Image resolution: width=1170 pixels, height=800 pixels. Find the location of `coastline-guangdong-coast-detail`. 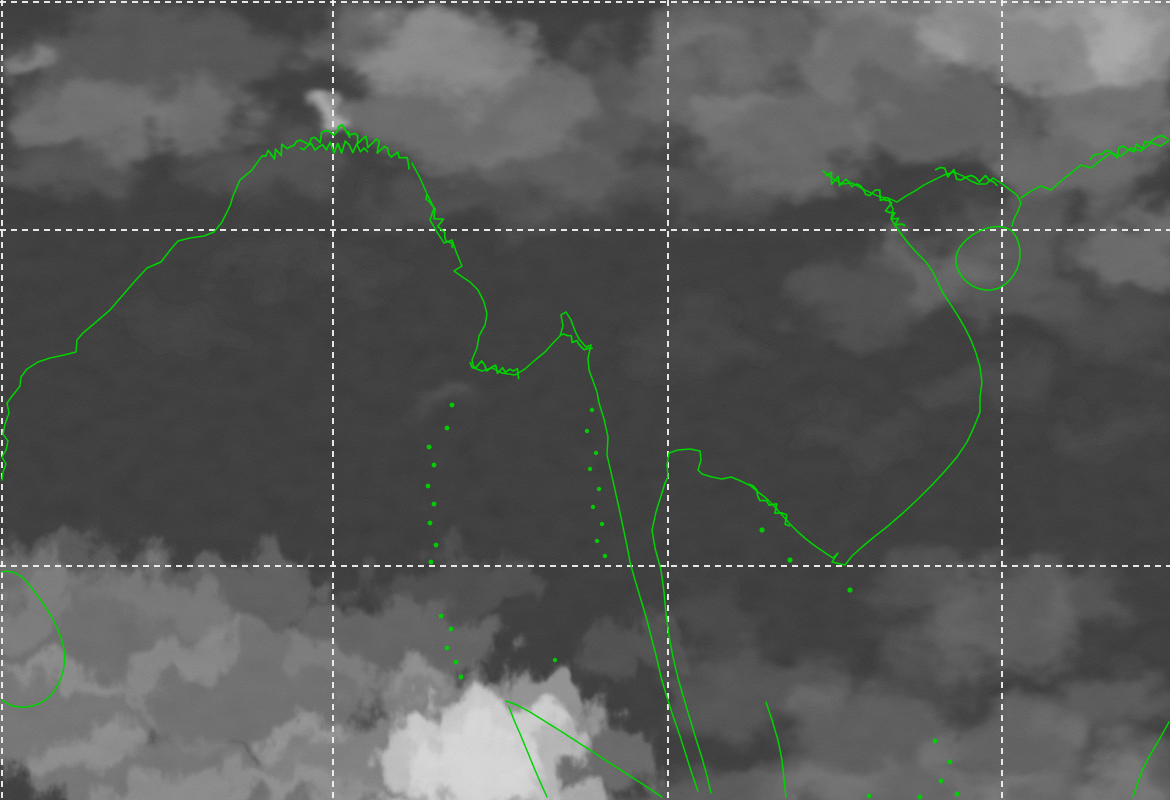

coastline-guangdong-coast-detail is located at coordinates (1128, 147).